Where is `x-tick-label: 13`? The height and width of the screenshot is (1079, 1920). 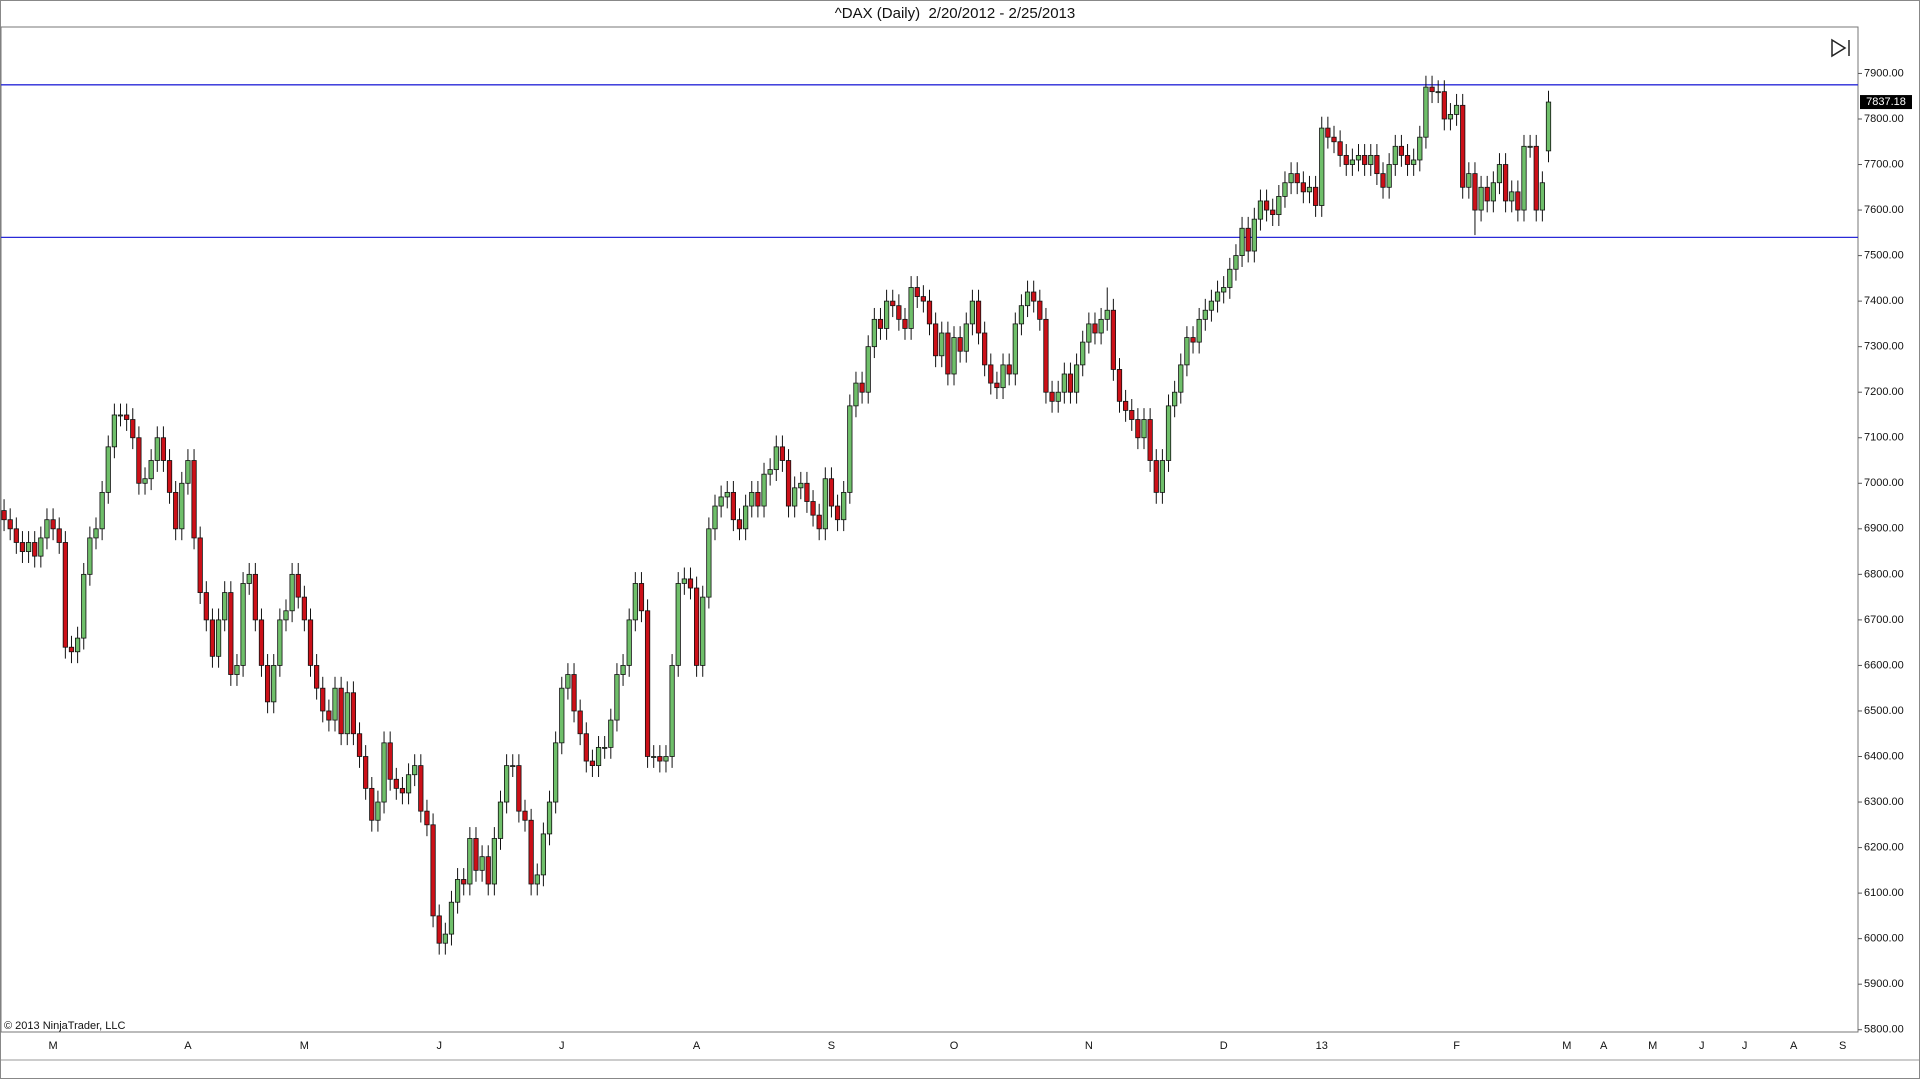 x-tick-label: 13 is located at coordinates (1322, 1046).